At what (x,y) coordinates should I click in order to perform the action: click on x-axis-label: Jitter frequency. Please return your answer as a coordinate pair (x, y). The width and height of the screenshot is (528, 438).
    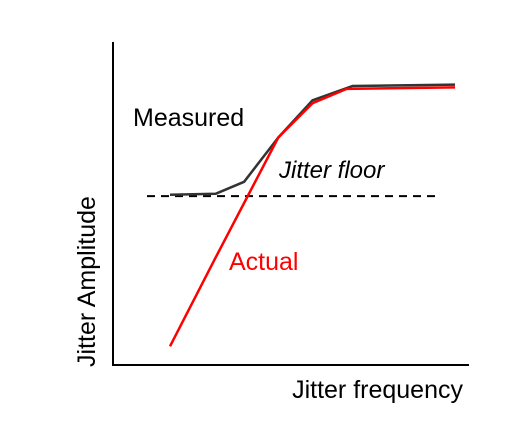
    Looking at the image, I should click on (377, 390).